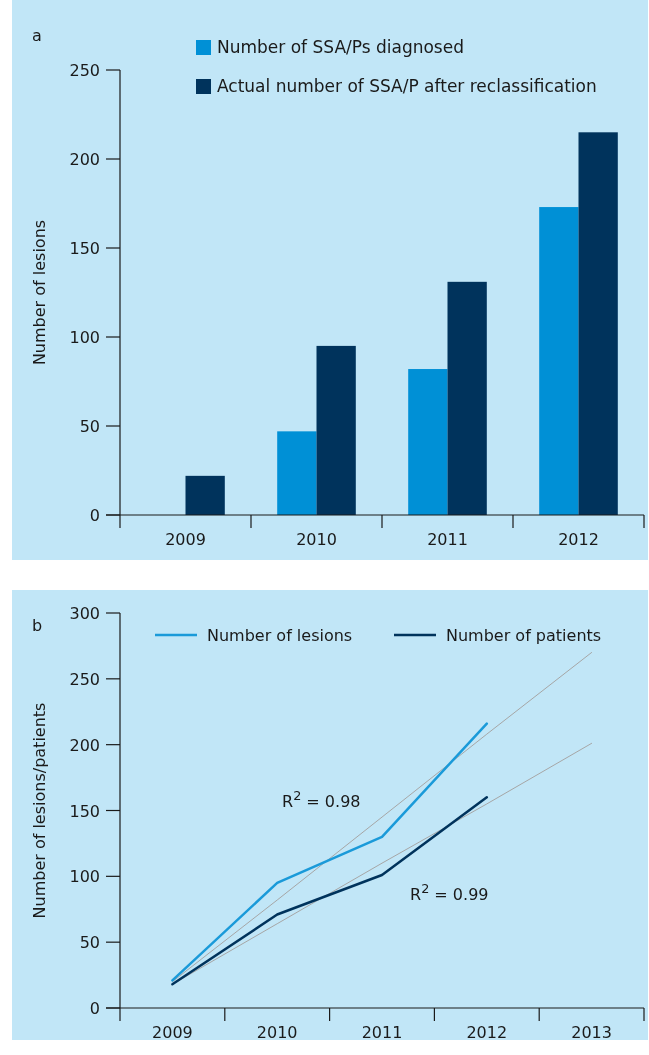 This screenshot has width=649, height=1055. I want to click on line-series, so click(330, 852).